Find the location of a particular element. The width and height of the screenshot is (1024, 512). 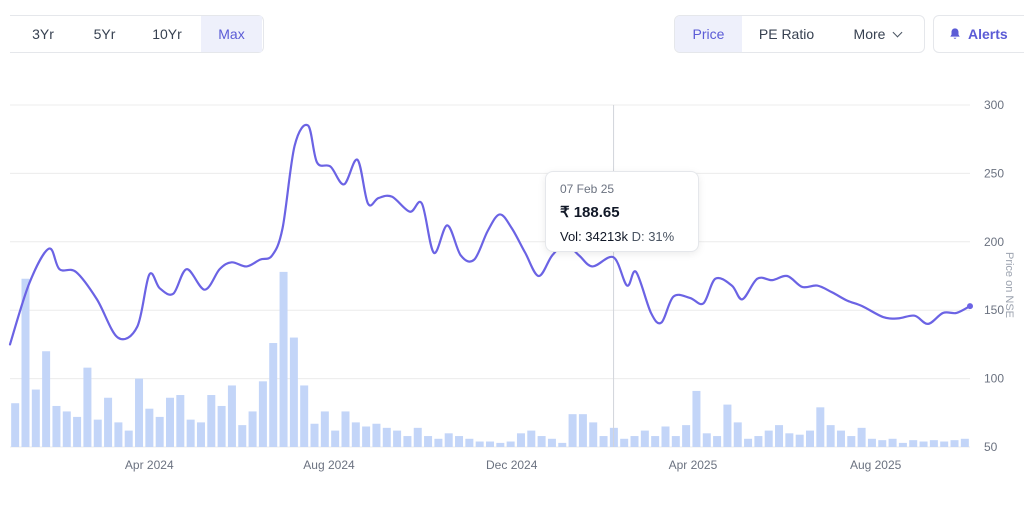

tab-more: More is located at coordinates (877, 34).